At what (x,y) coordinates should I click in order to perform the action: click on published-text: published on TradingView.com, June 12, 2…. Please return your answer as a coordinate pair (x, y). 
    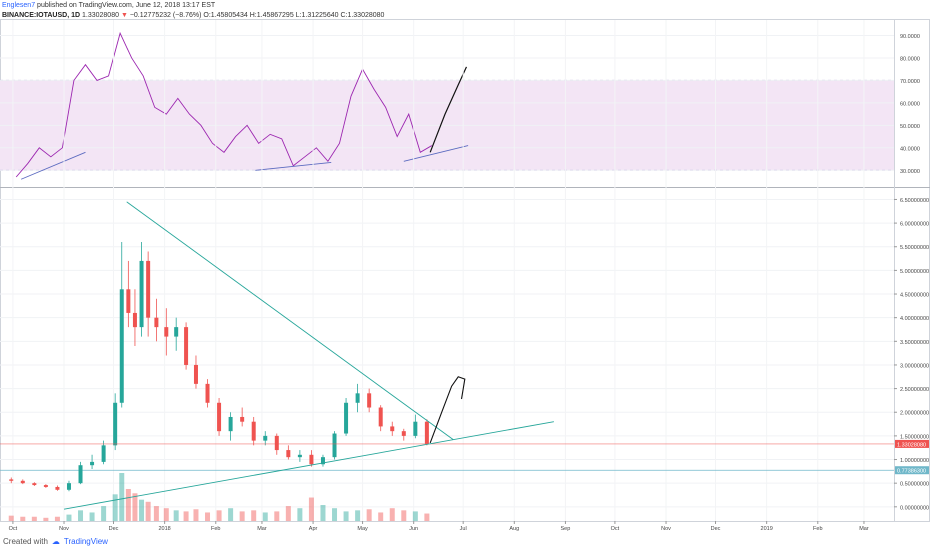
    Looking at the image, I should click on (126, 5).